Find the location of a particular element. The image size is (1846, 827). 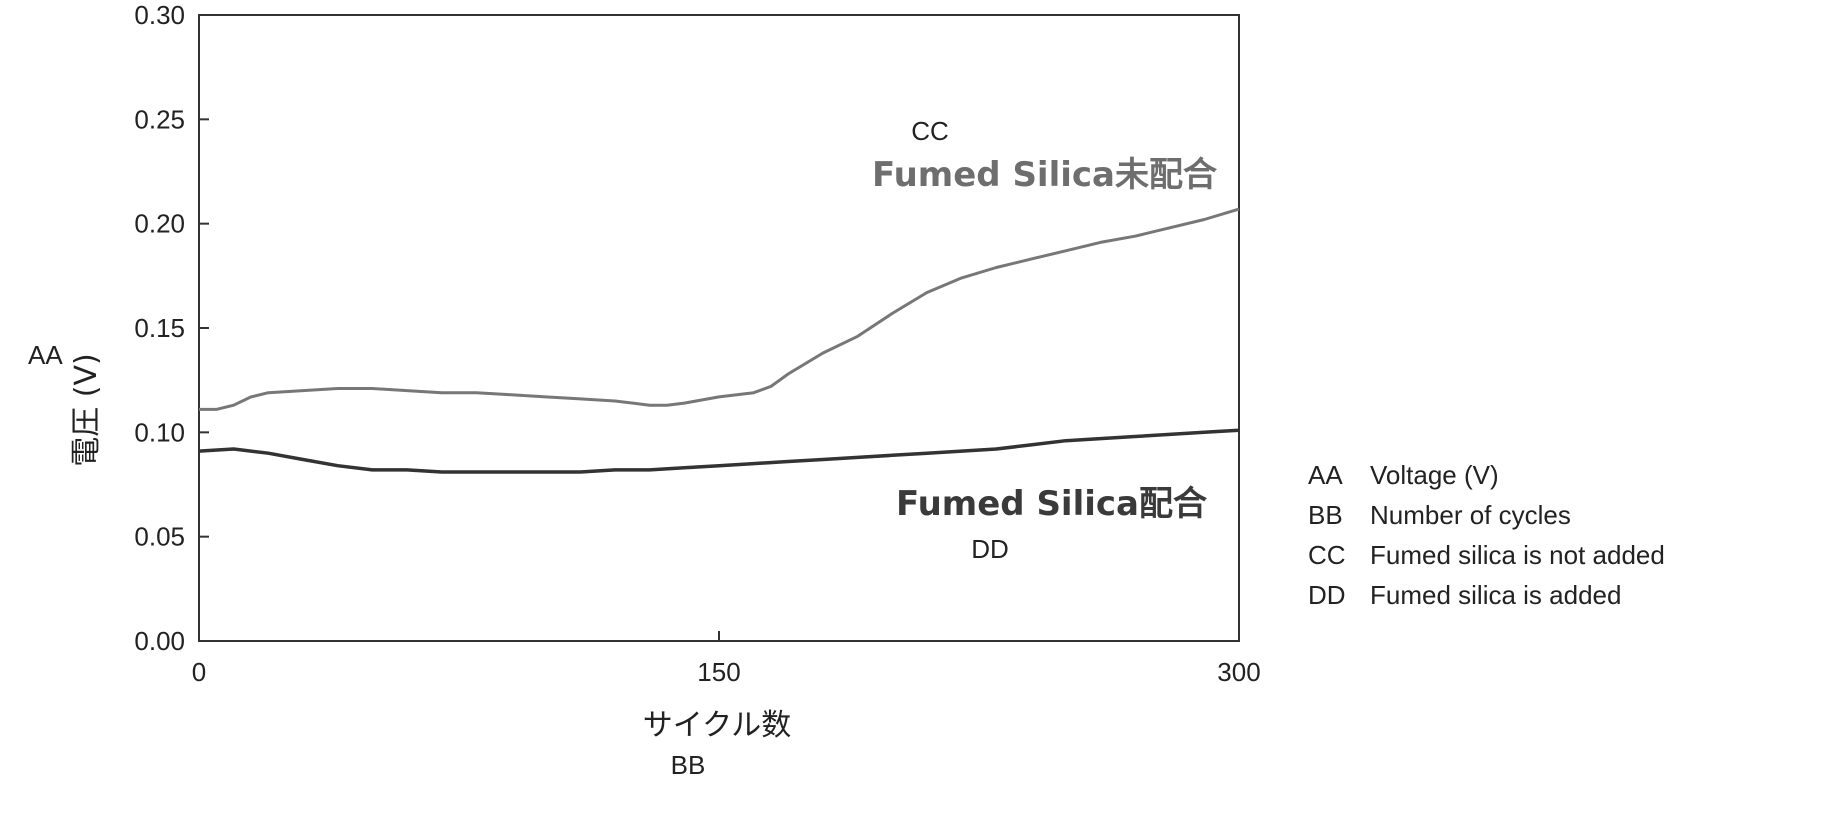

key-row-aa: AA Voltage (V) is located at coordinates (1486, 475).